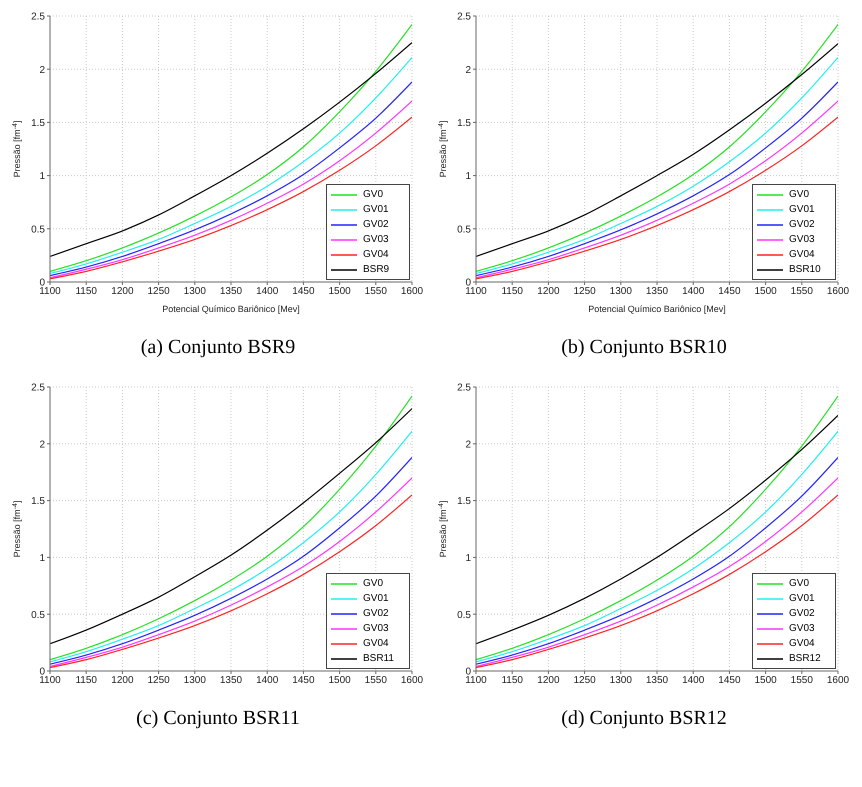 This screenshot has height=787, width=862. What do you see at coordinates (218, 718) in the screenshot?
I see `text: (c) Conjunto BSR11` at bounding box center [218, 718].